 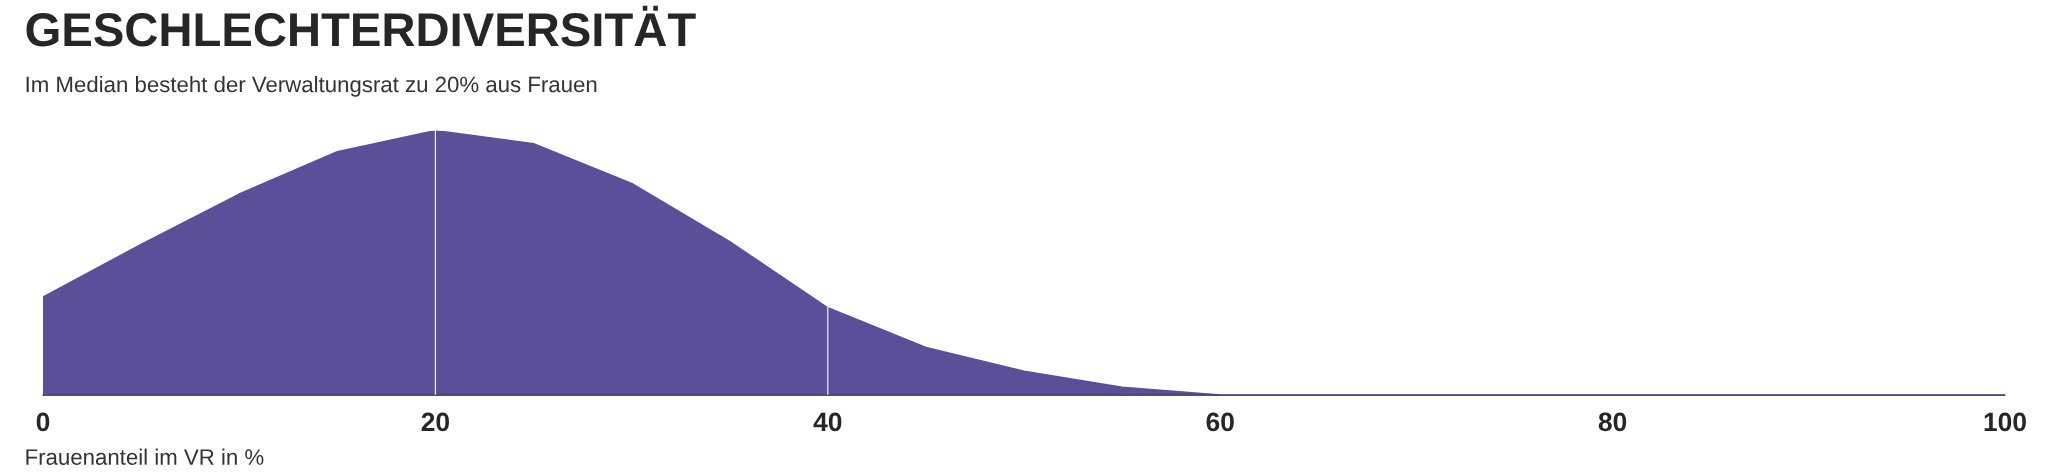 I want to click on x-tick-label: 20, so click(x=435, y=422).